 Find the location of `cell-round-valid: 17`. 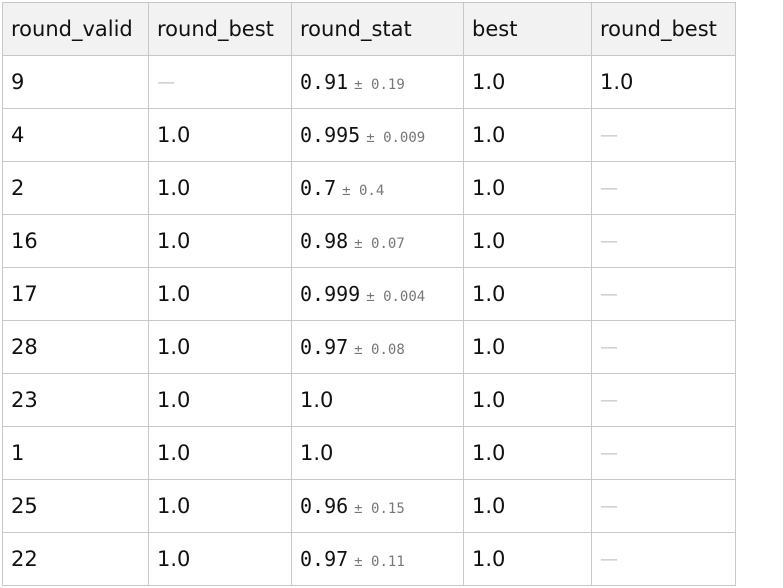

cell-round-valid: 17 is located at coordinates (75, 294).